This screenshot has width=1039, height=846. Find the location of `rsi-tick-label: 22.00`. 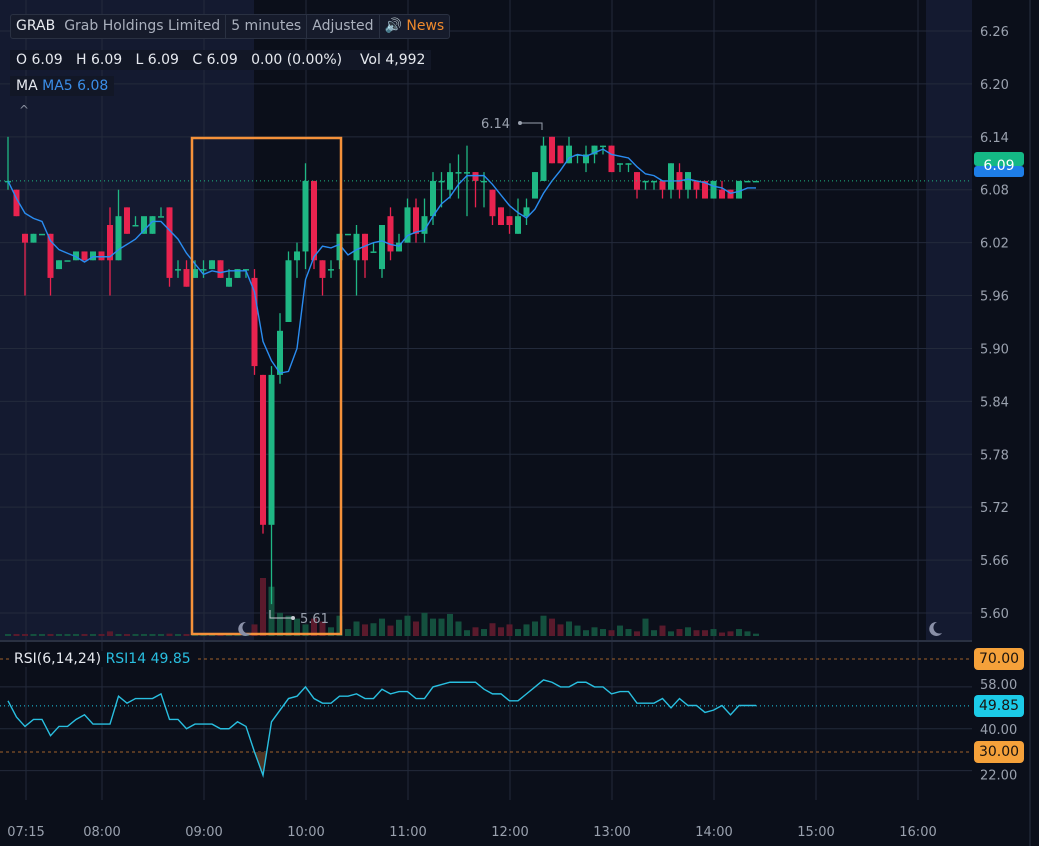

rsi-tick-label: 22.00 is located at coordinates (998, 776).